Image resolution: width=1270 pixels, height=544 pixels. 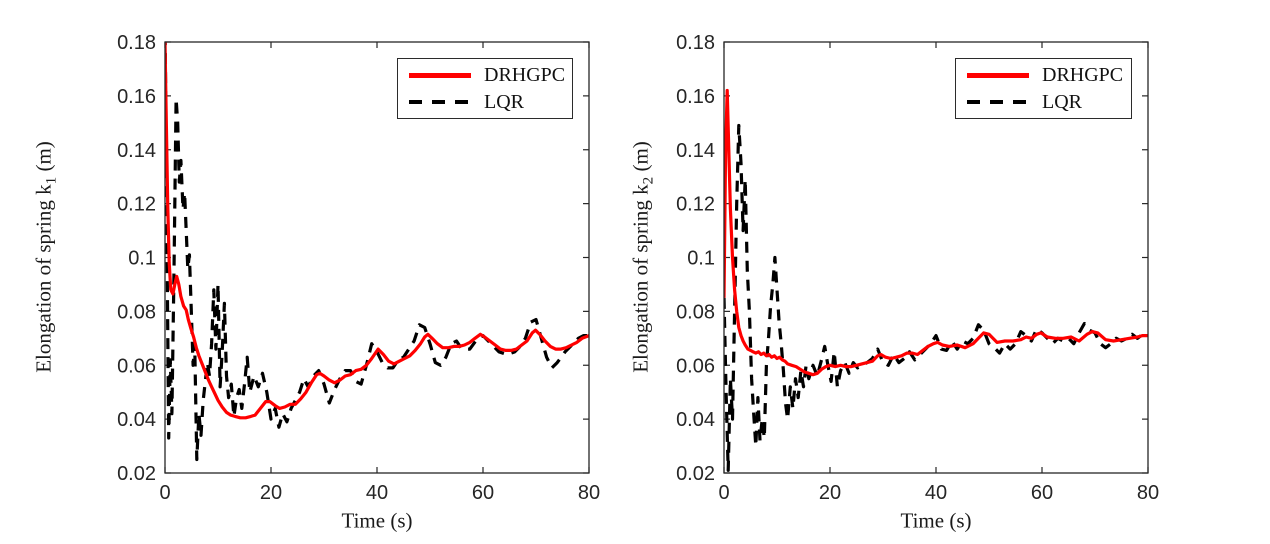 I want to click on y-axis-label-k2: Elongation of spring k2 (m), so click(x=642, y=257).